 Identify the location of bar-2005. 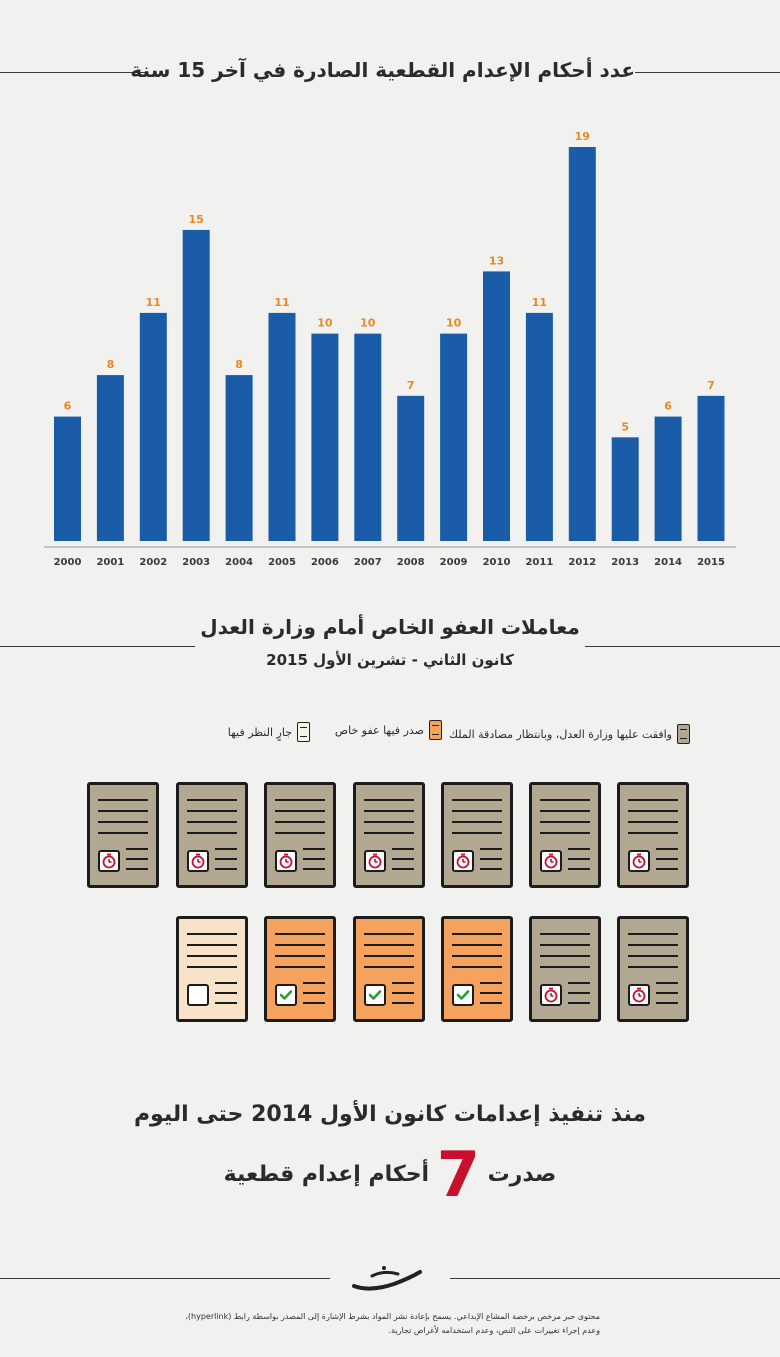
(282, 426).